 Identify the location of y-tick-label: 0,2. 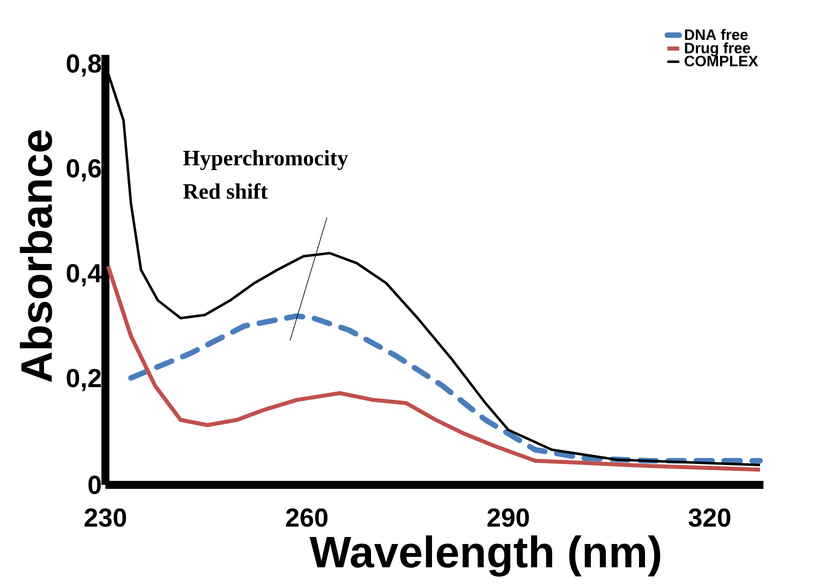
(83, 380).